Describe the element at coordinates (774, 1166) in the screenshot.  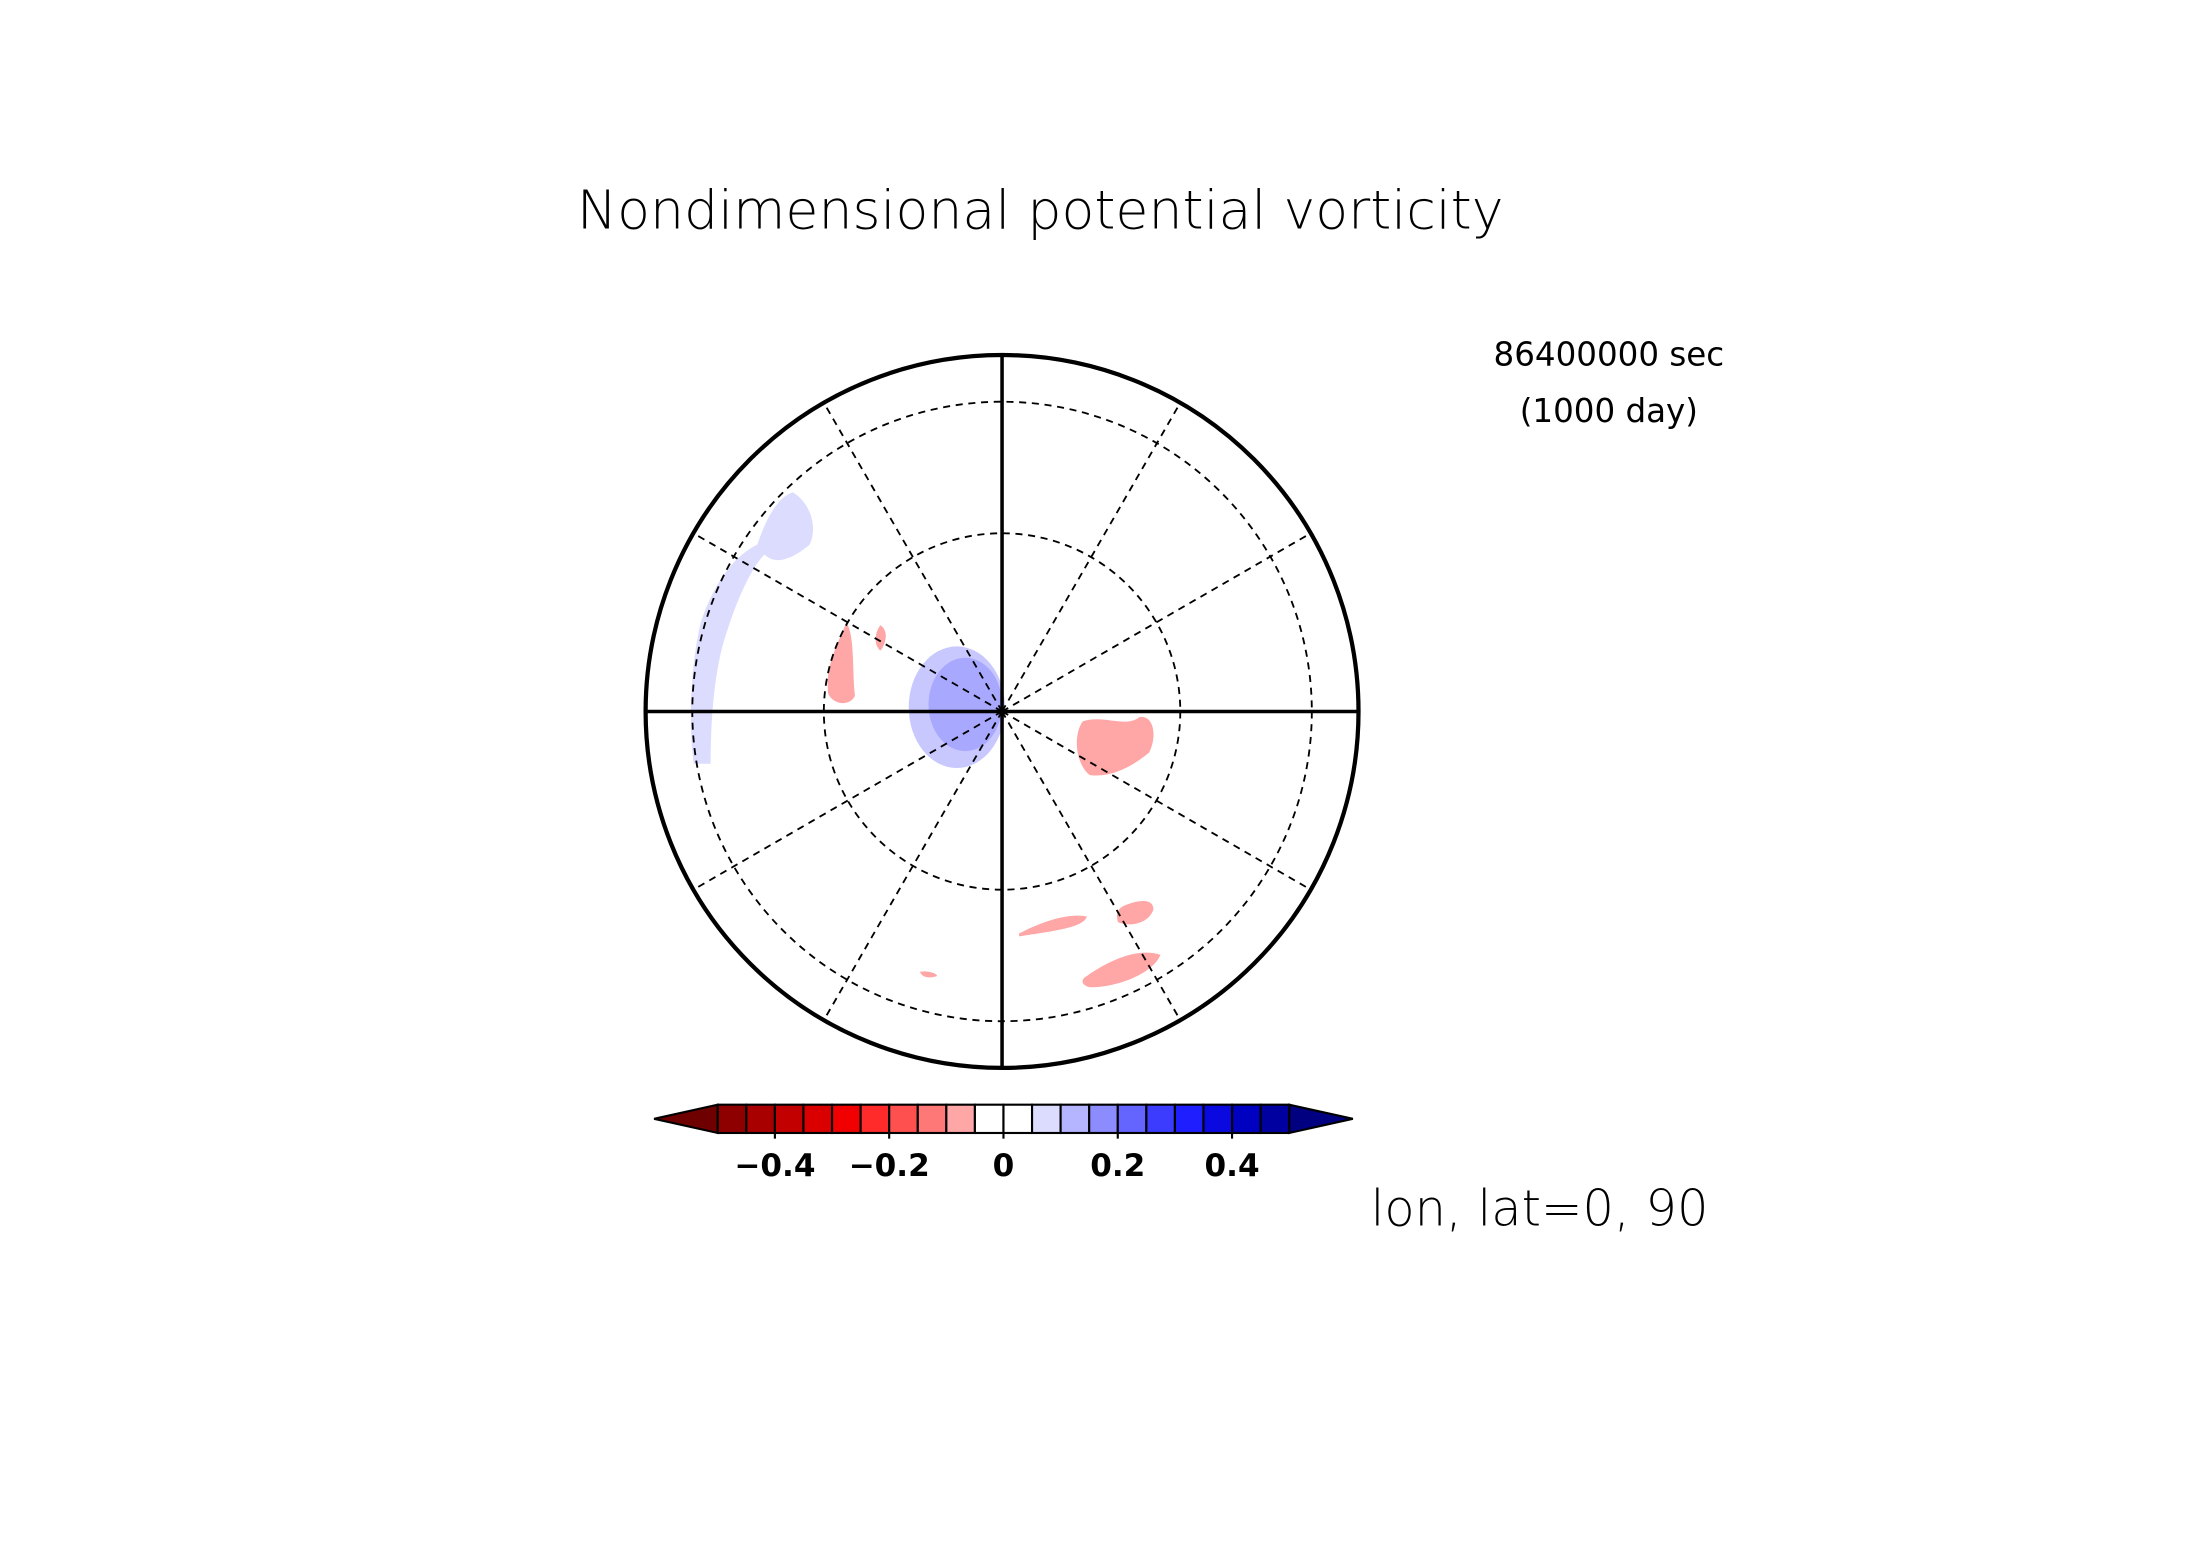
I see `colorbar-tick-label: −0.4` at that location.